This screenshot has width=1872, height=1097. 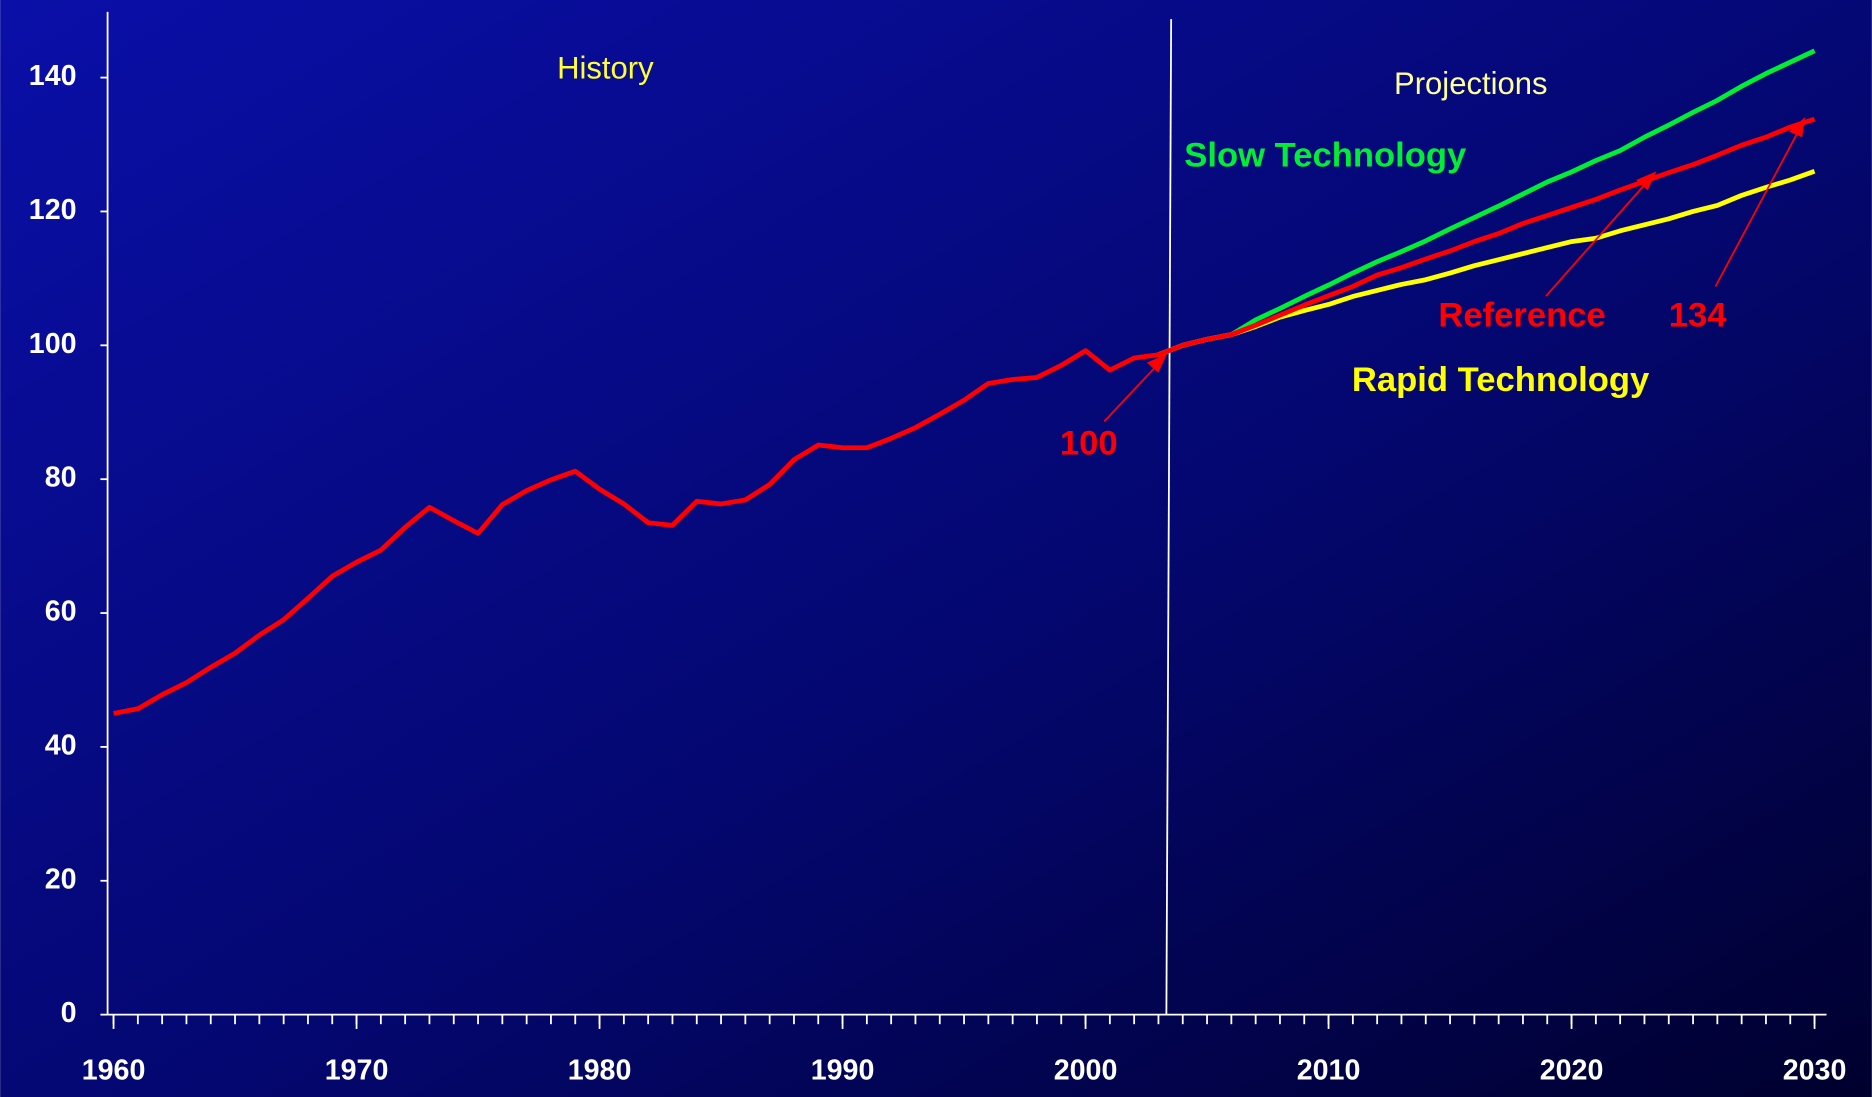 I want to click on x-tick-label: 1980, so click(x=600, y=1070).